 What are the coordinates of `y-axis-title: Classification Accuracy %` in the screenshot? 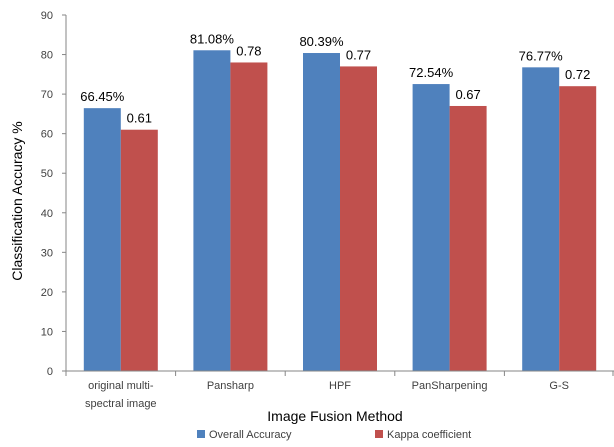 It's located at (17, 201).